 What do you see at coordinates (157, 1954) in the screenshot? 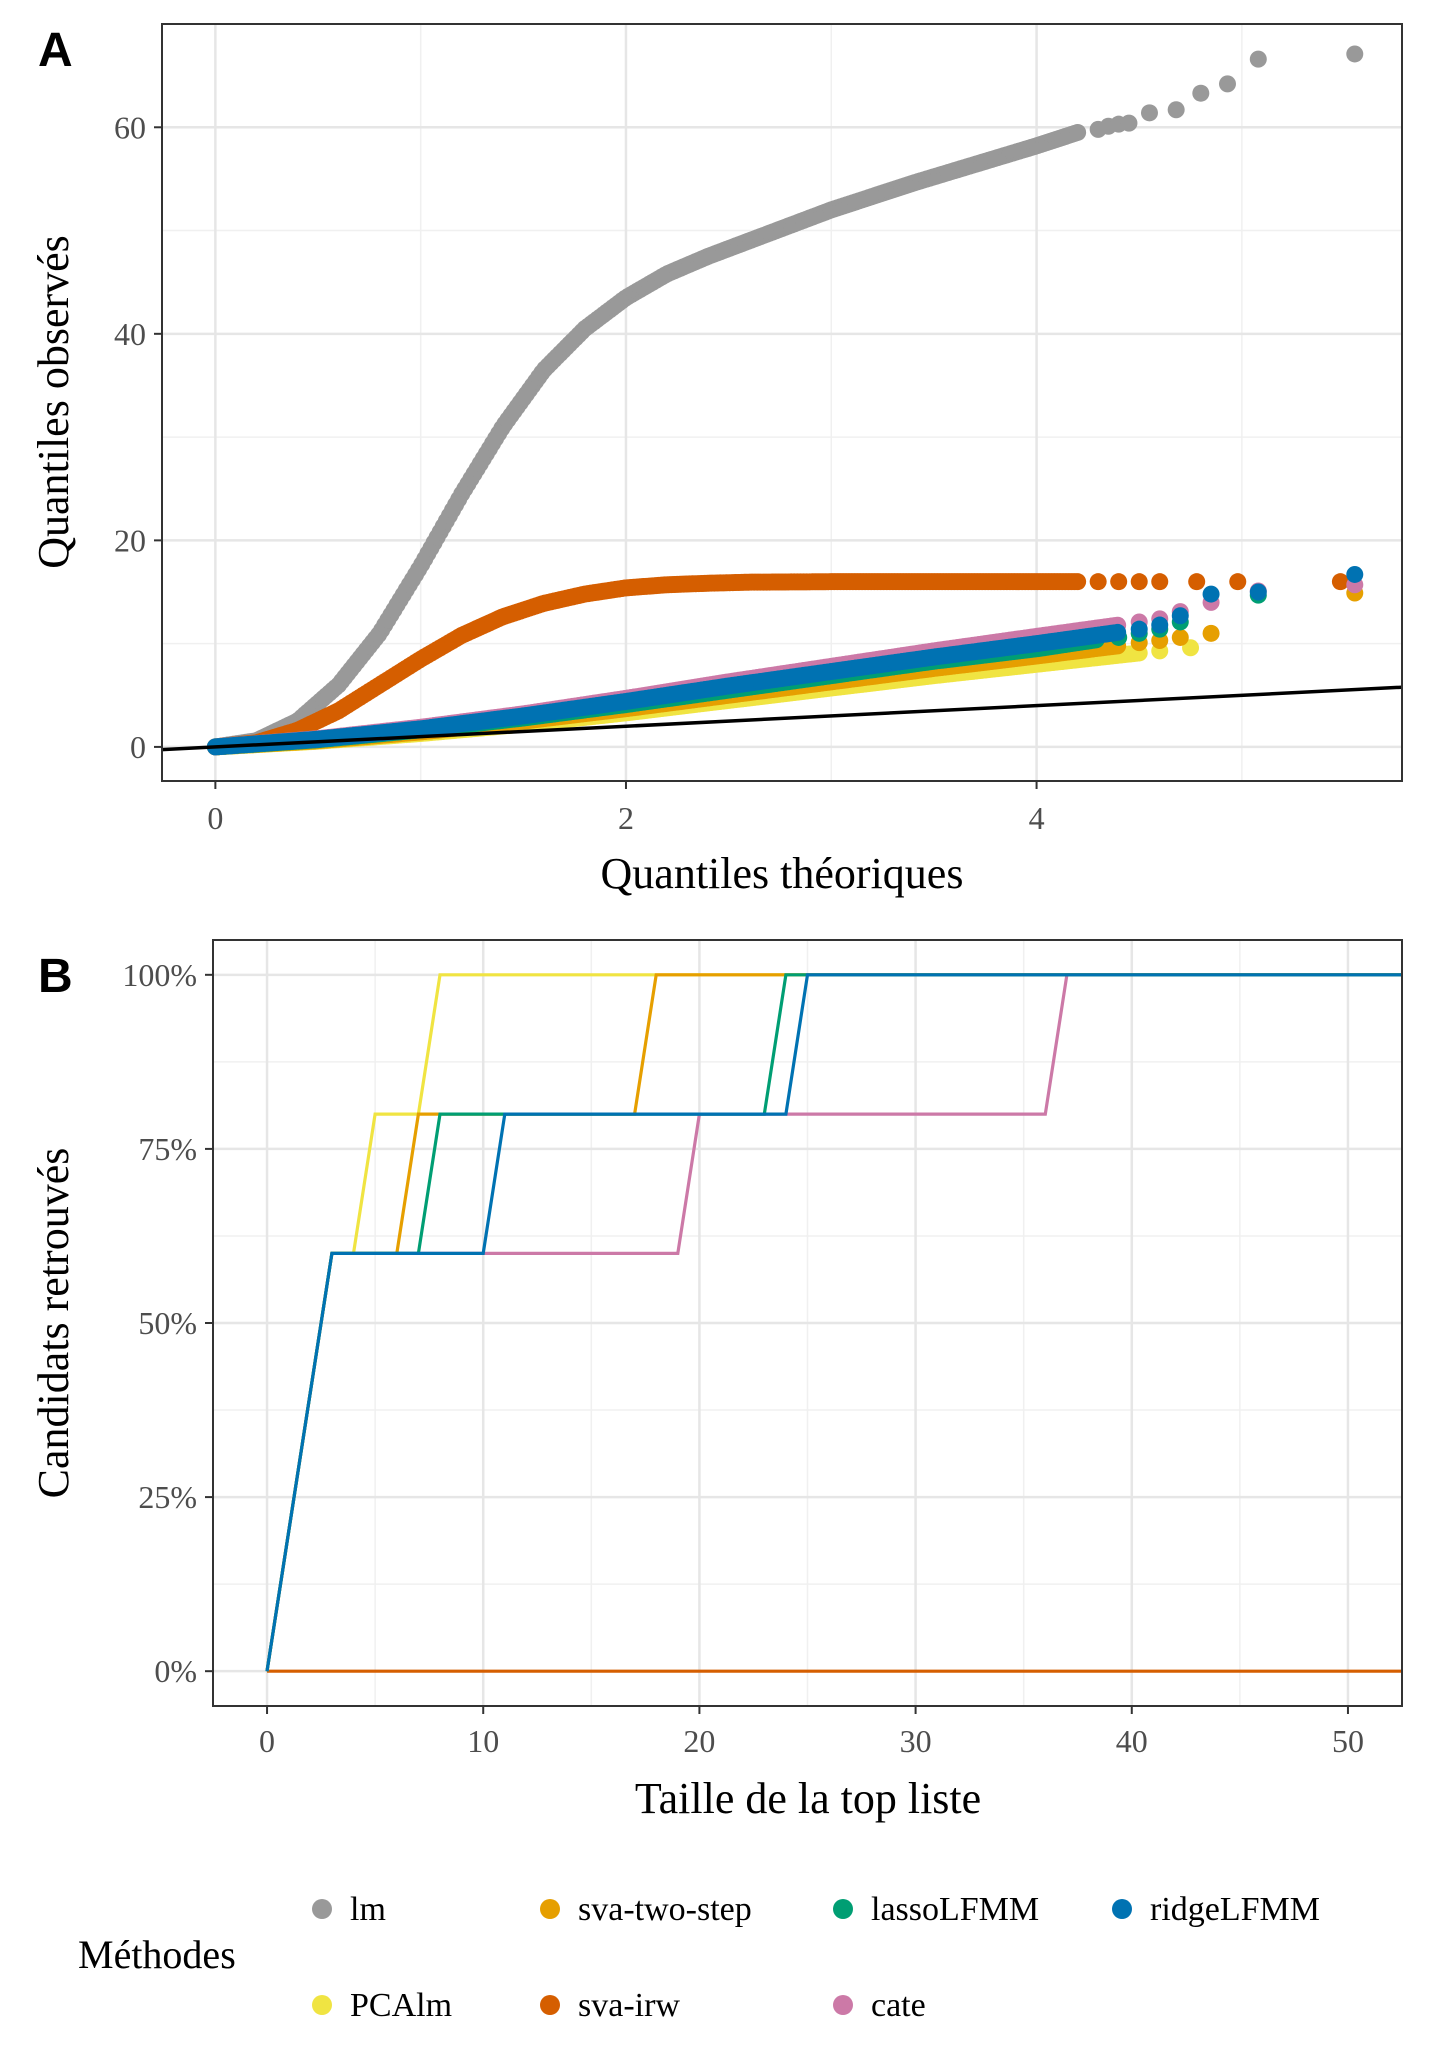
I see `legend-title: Méthodes` at bounding box center [157, 1954].